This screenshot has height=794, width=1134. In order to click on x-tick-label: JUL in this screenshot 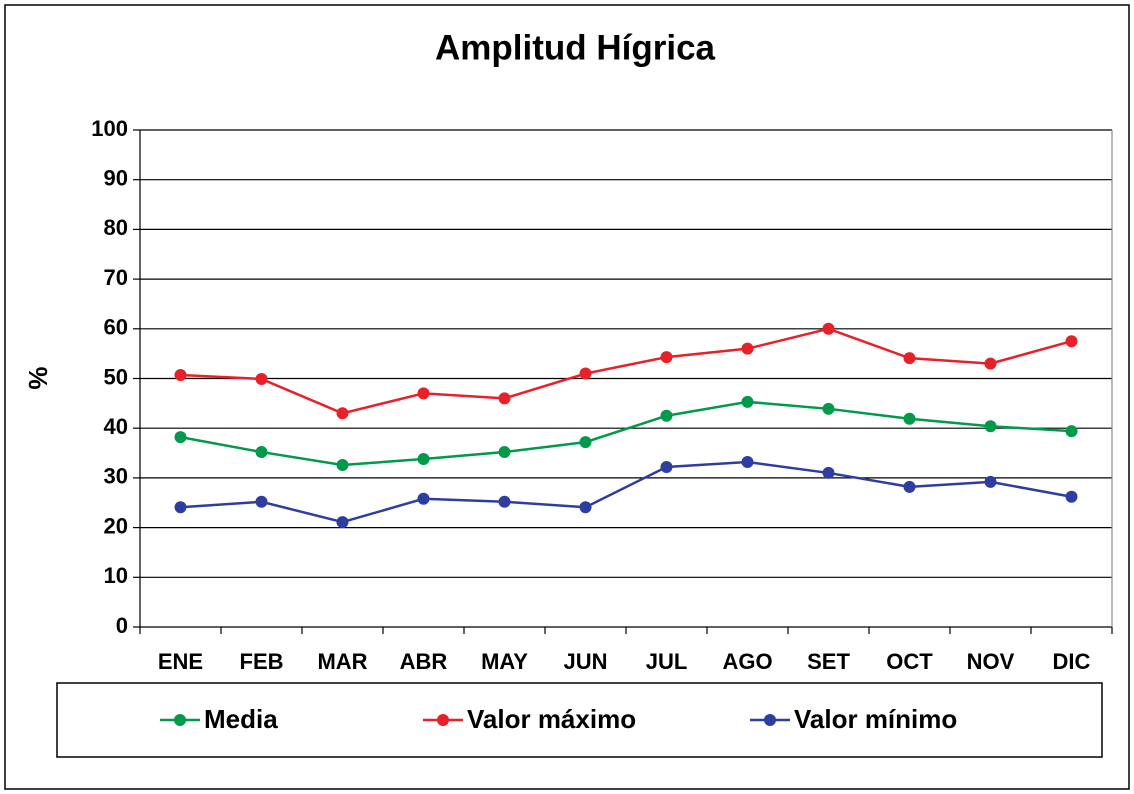, I will do `click(667, 661)`.